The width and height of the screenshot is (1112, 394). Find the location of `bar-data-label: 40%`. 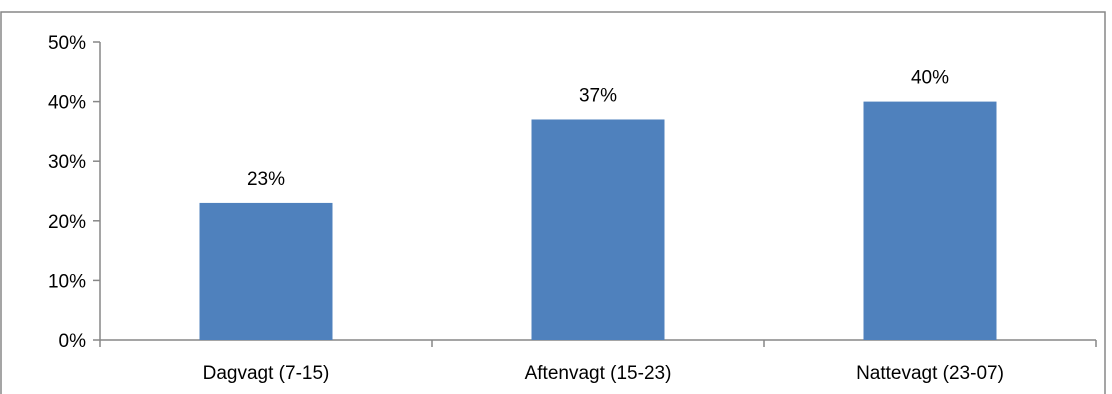

bar-data-label: 40% is located at coordinates (930, 78).